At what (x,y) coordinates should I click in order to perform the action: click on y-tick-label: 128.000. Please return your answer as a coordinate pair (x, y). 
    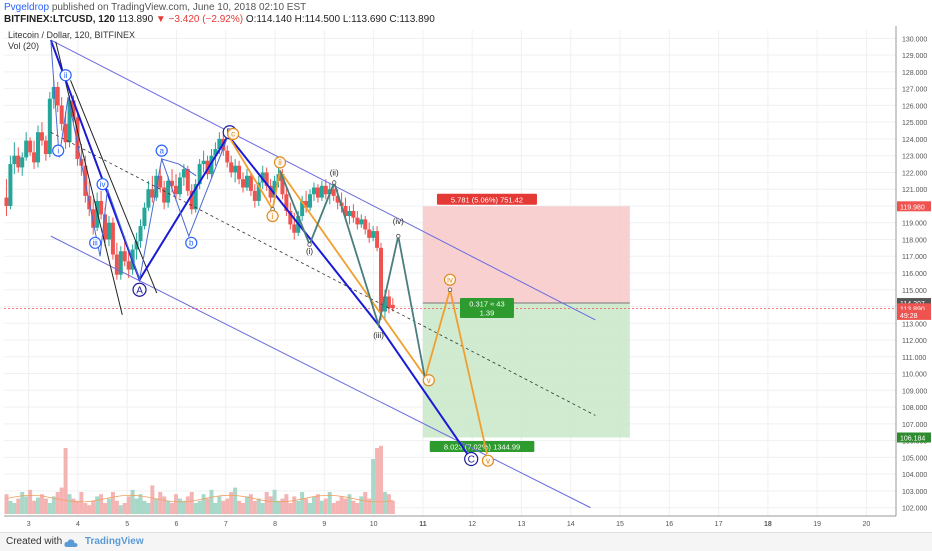
    Looking at the image, I should click on (914, 73).